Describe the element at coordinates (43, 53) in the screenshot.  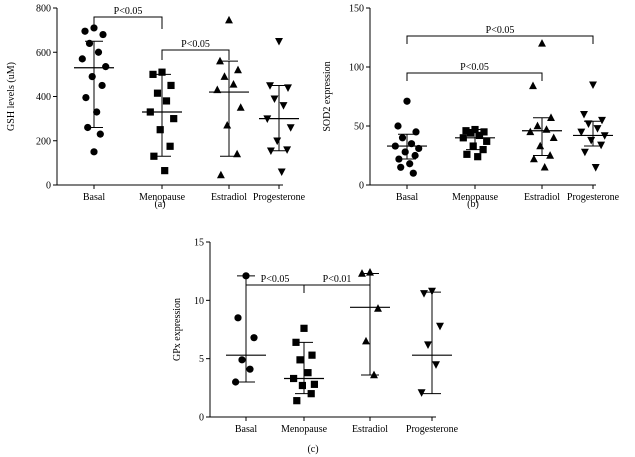
I see `y-tick-label: 600` at that location.